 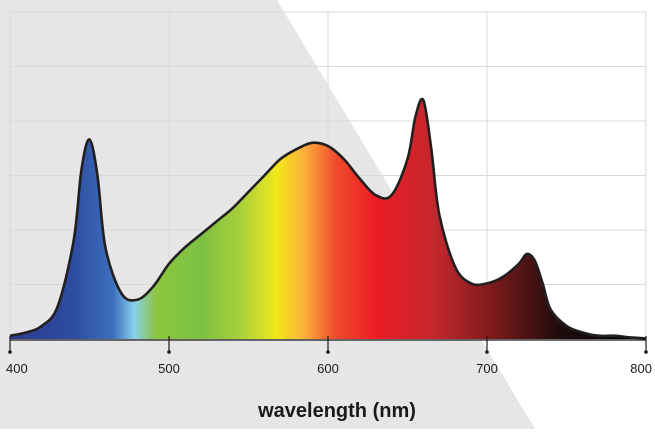 I want to click on x-tick-label: 700, so click(x=487, y=368).